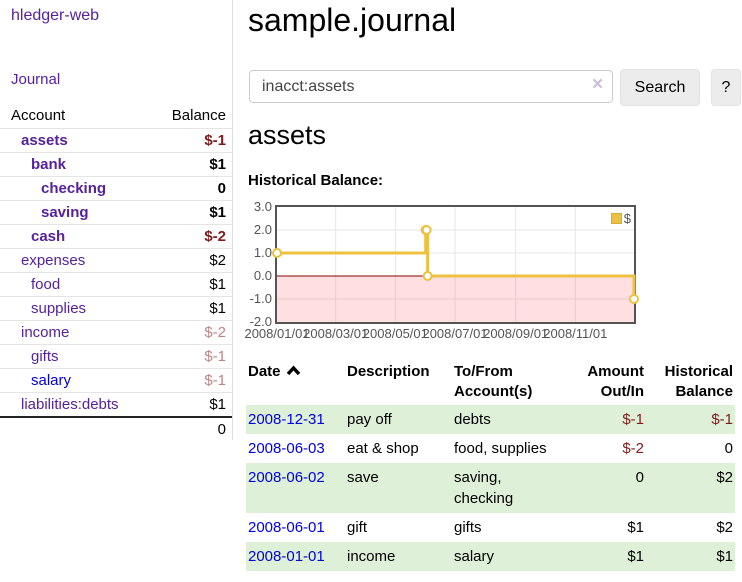 The height and width of the screenshot is (582, 742). What do you see at coordinates (116, 284) in the screenshot?
I see `sidebar-account-row: food $1` at bounding box center [116, 284].